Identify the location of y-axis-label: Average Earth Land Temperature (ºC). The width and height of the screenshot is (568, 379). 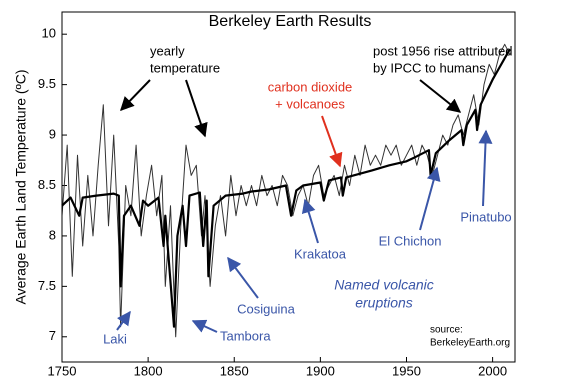
(21, 187).